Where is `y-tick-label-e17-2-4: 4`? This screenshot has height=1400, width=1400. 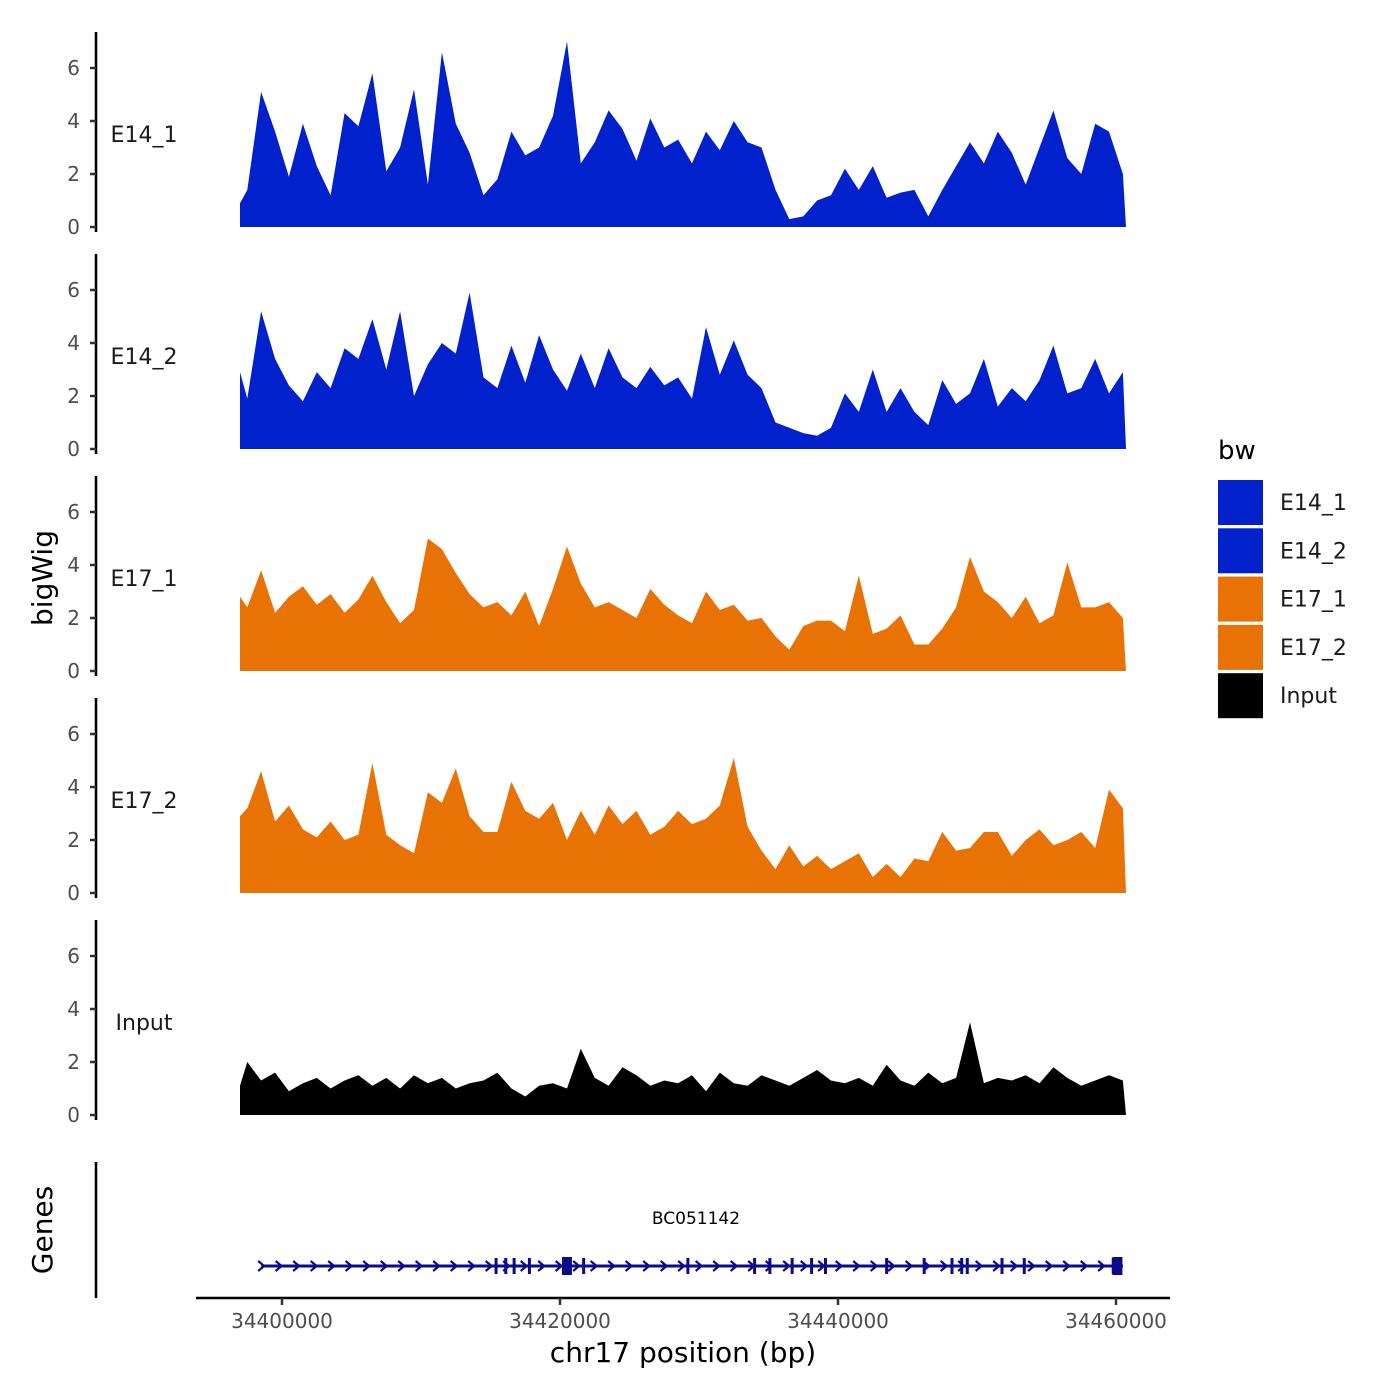 y-tick-label-e17-2-4: 4 is located at coordinates (73, 787).